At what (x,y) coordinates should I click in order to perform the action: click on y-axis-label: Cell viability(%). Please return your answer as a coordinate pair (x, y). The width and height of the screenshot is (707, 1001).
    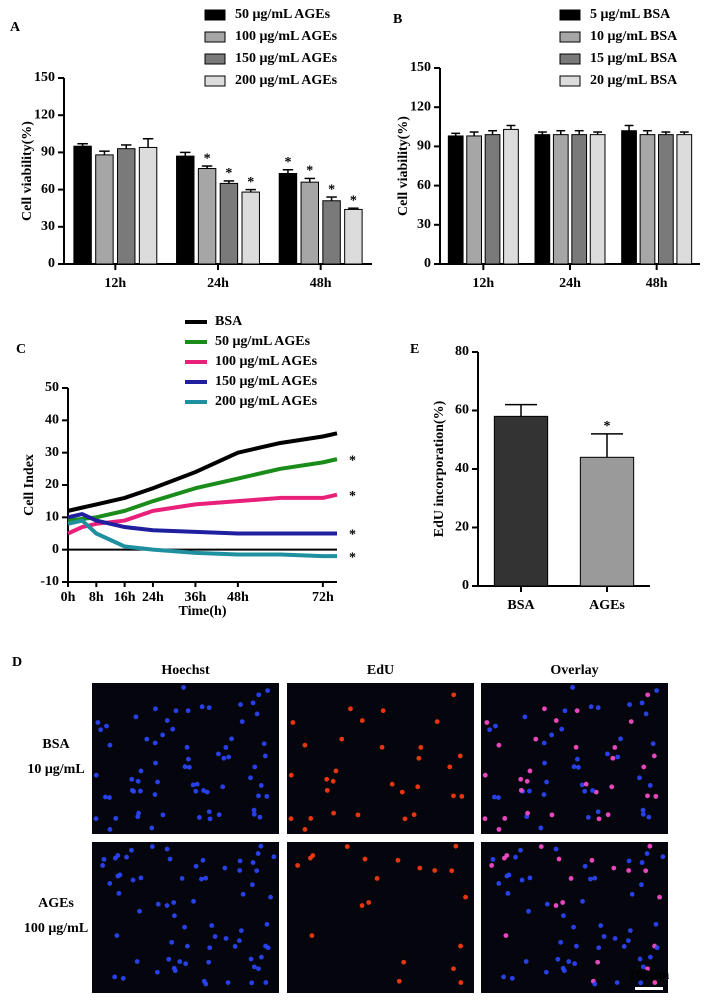
    Looking at the image, I should click on (403, 166).